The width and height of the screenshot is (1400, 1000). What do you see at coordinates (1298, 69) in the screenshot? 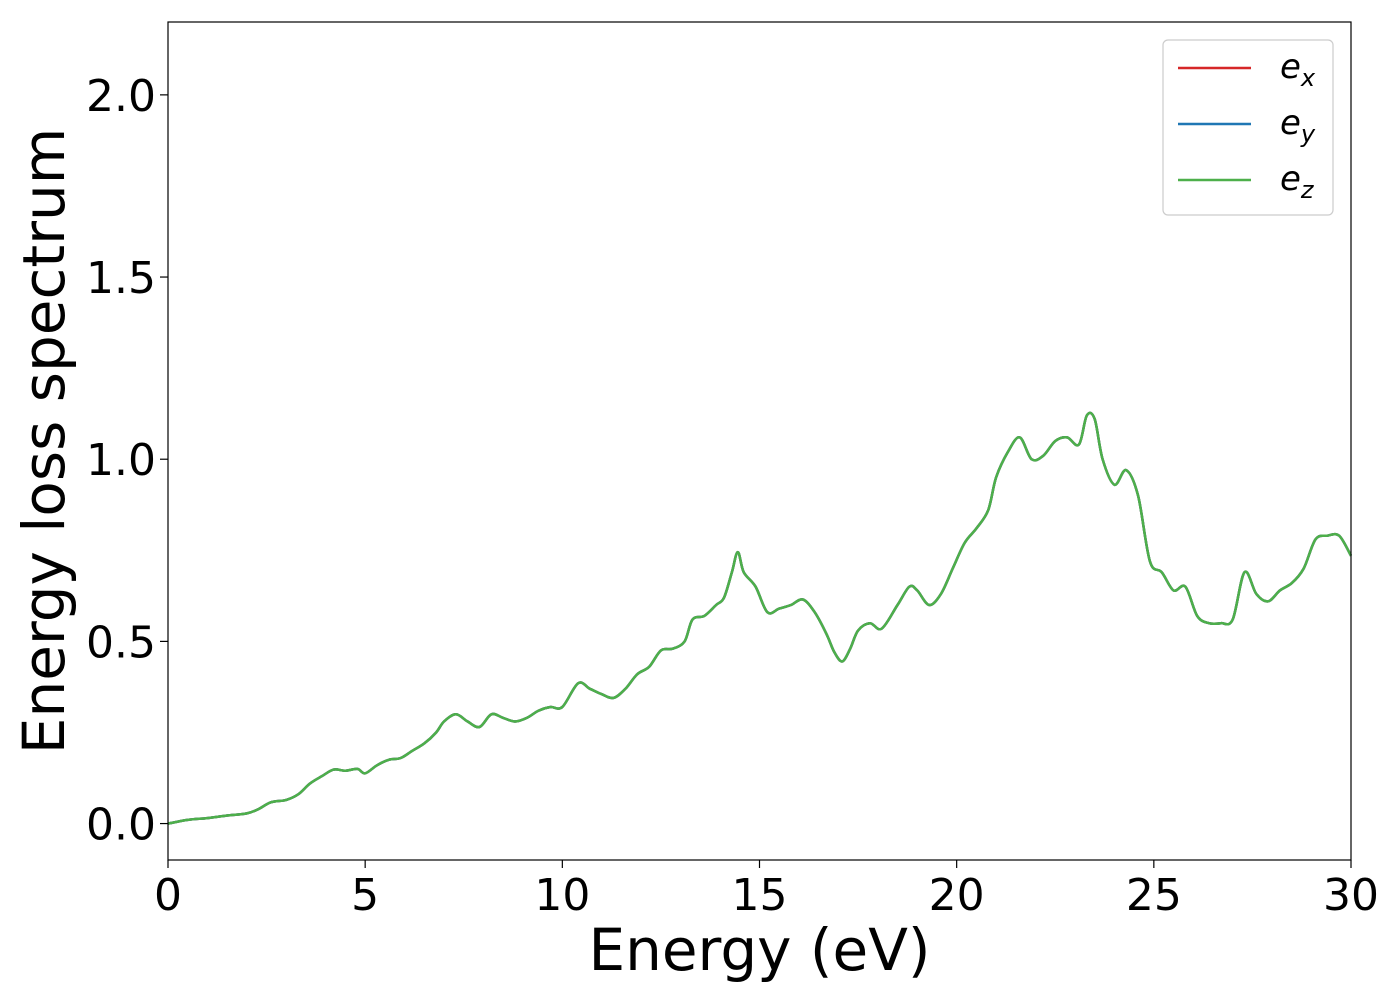
I see `legend-label-e_x: ex` at bounding box center [1298, 69].